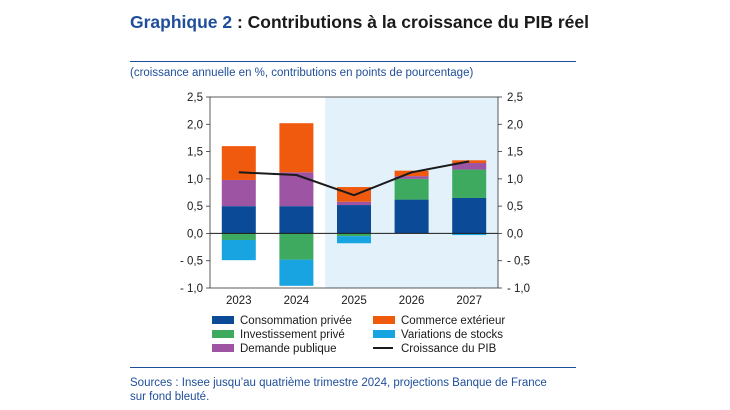  Describe the element at coordinates (411, 177) in the screenshot. I see `bar-demande-publique-2026` at that location.